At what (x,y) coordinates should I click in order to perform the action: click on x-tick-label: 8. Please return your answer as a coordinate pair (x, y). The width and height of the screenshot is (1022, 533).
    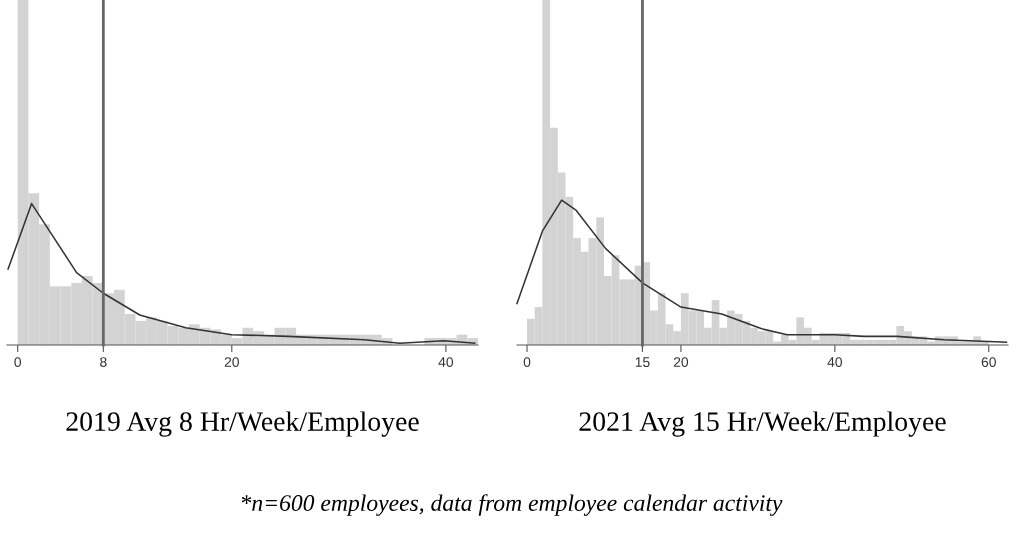
    Looking at the image, I should click on (103, 362).